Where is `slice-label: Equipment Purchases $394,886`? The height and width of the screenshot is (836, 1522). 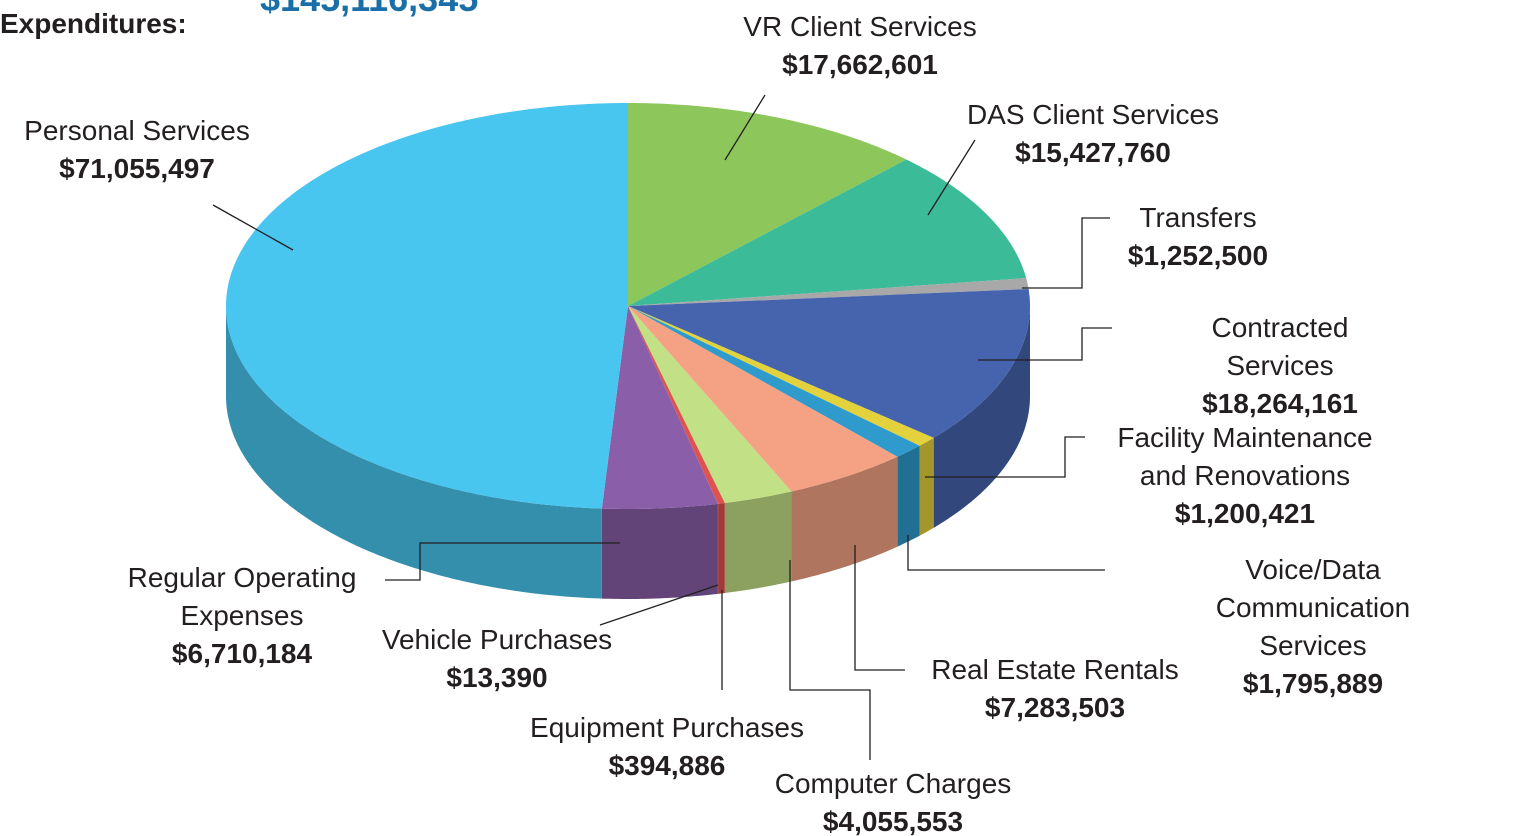
slice-label: Equipment Purchases $394,886 is located at coordinates (667, 747).